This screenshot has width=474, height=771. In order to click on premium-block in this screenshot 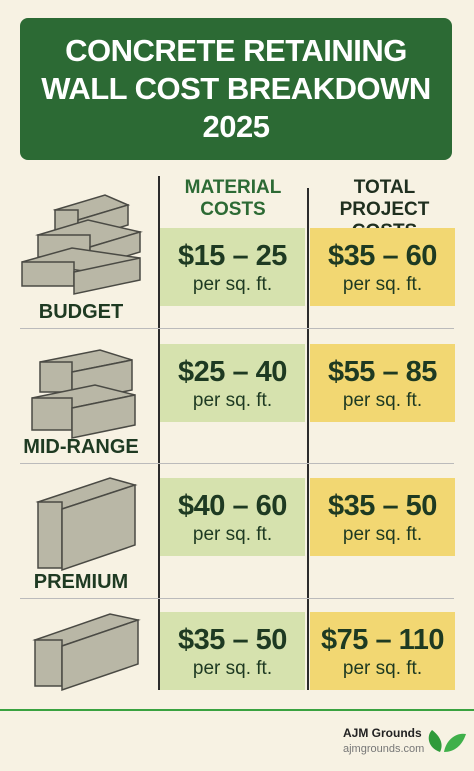, I will do `click(86, 524)`.